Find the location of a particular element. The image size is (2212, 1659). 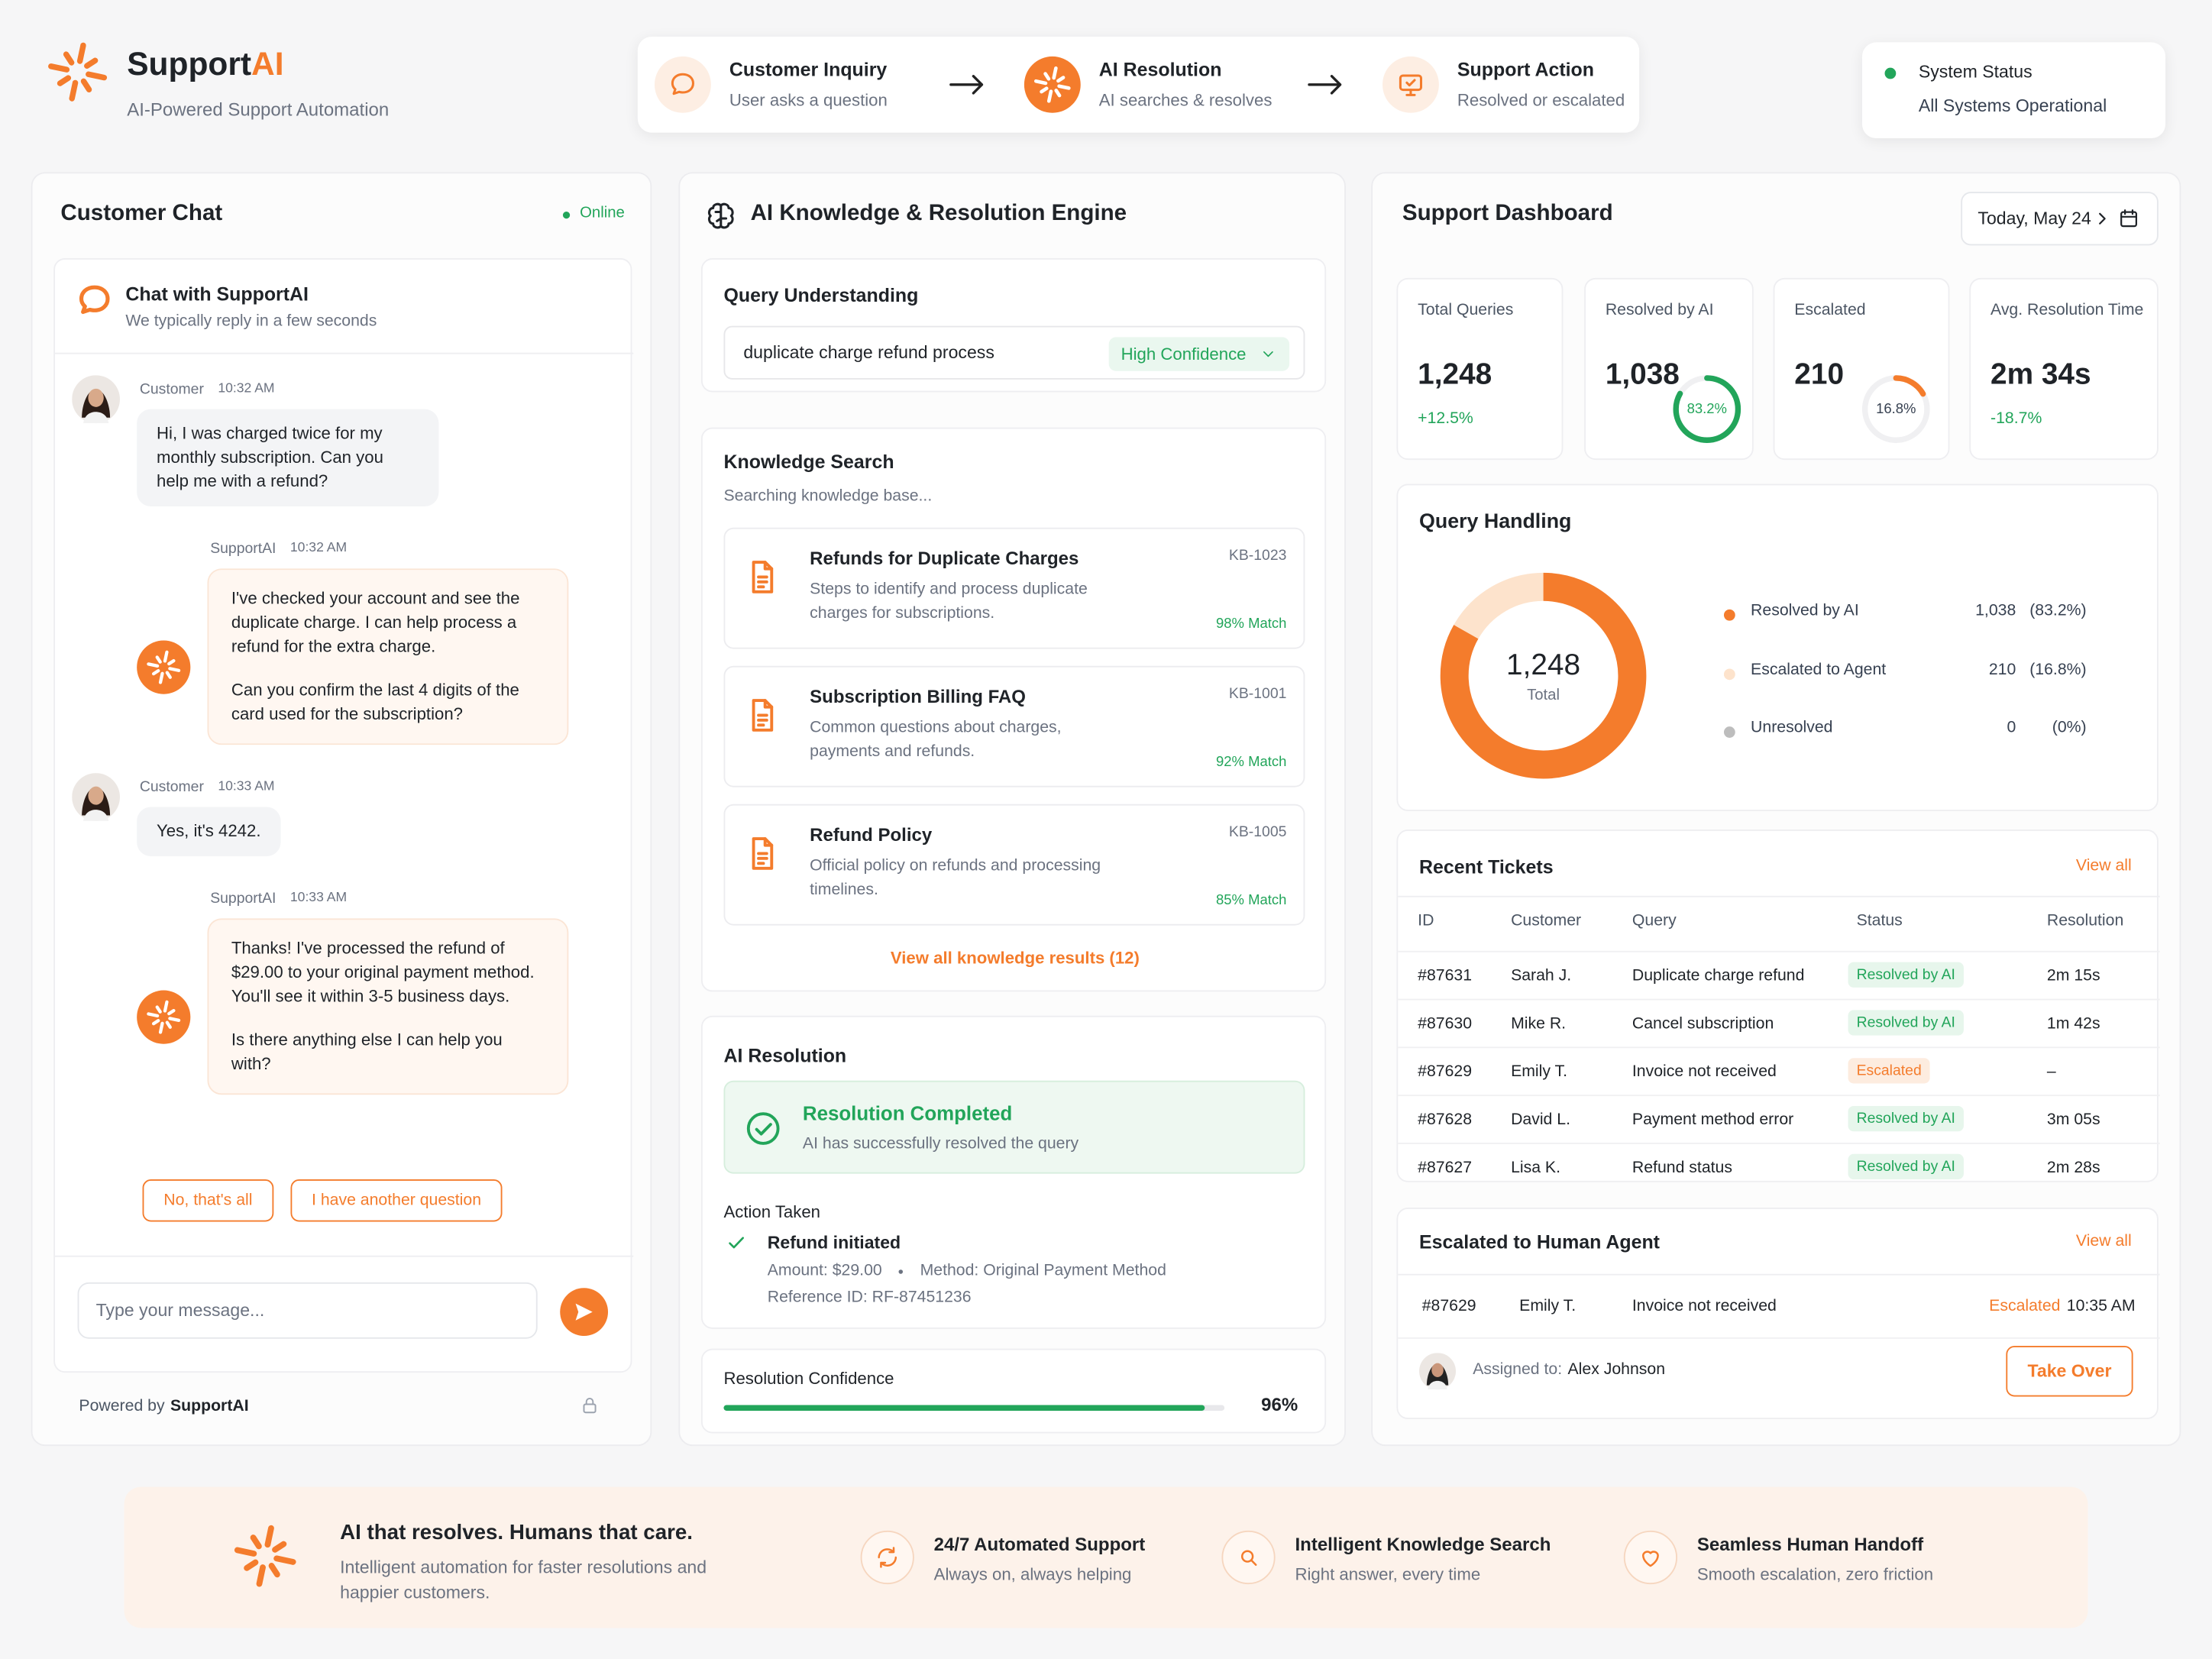

take-over-button: Take Over is located at coordinates (2069, 1371).